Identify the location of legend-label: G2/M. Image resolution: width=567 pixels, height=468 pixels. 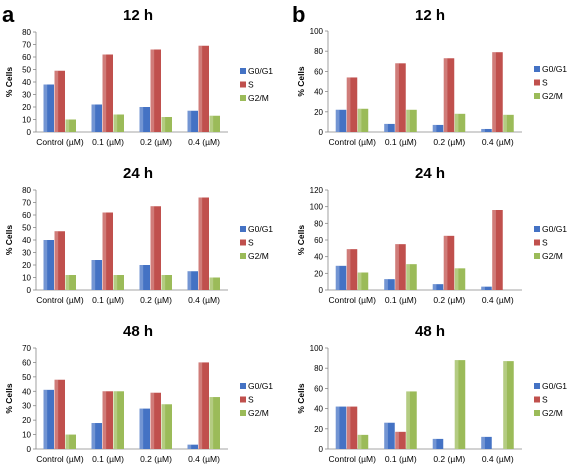
(552, 413).